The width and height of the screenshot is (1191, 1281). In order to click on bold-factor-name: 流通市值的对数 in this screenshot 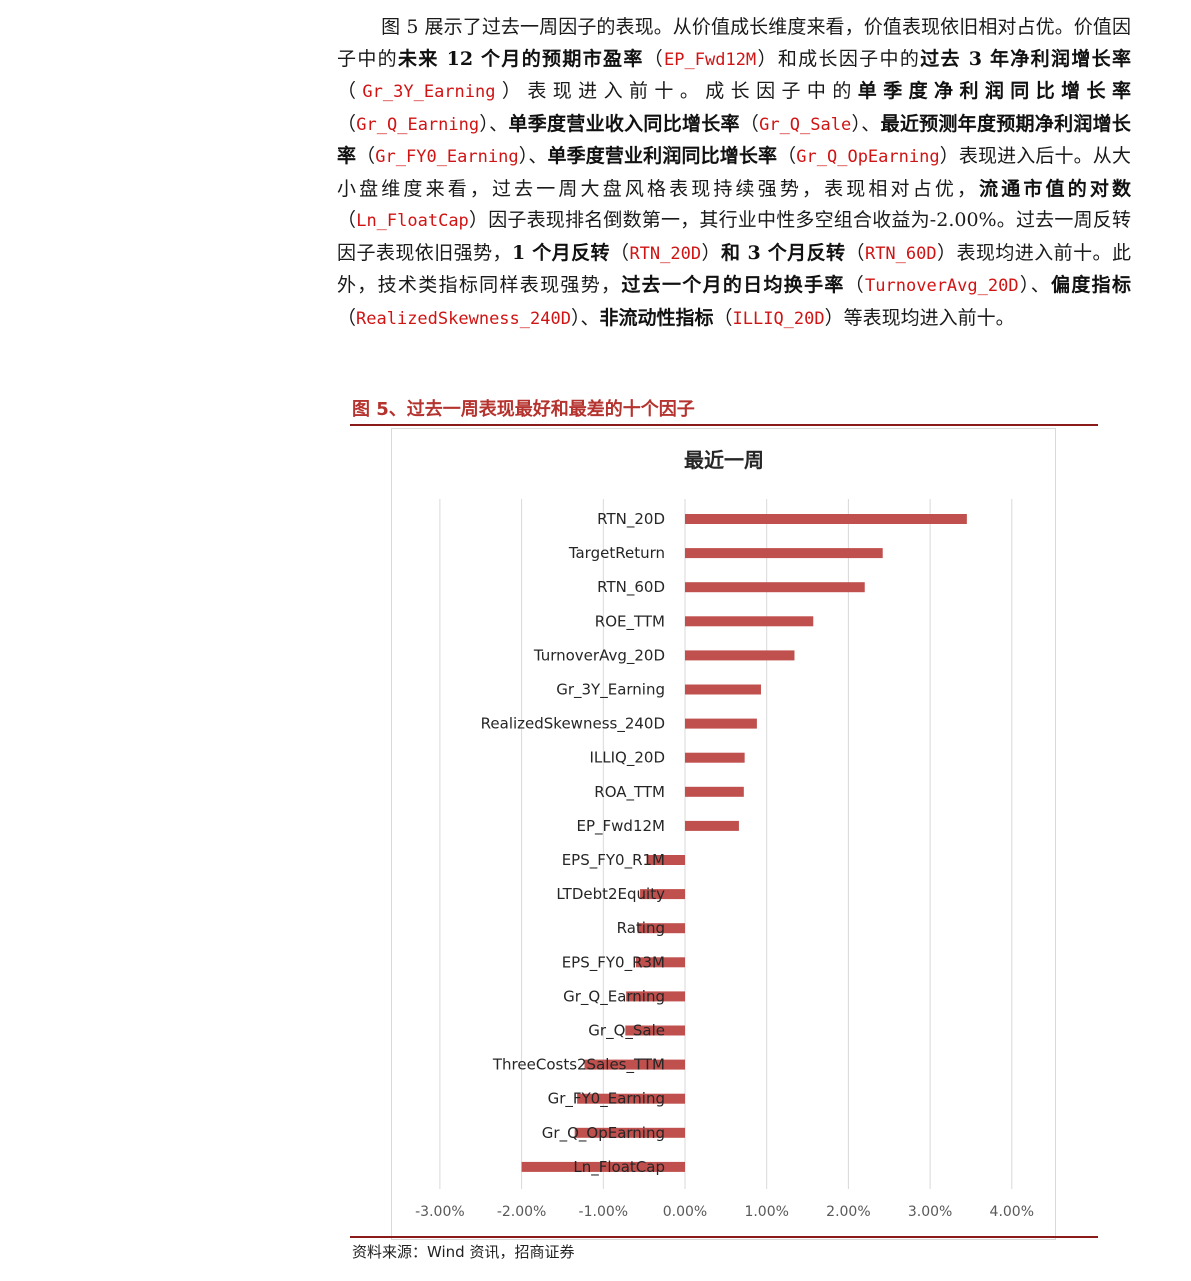, I will do `click(1055, 188)`.